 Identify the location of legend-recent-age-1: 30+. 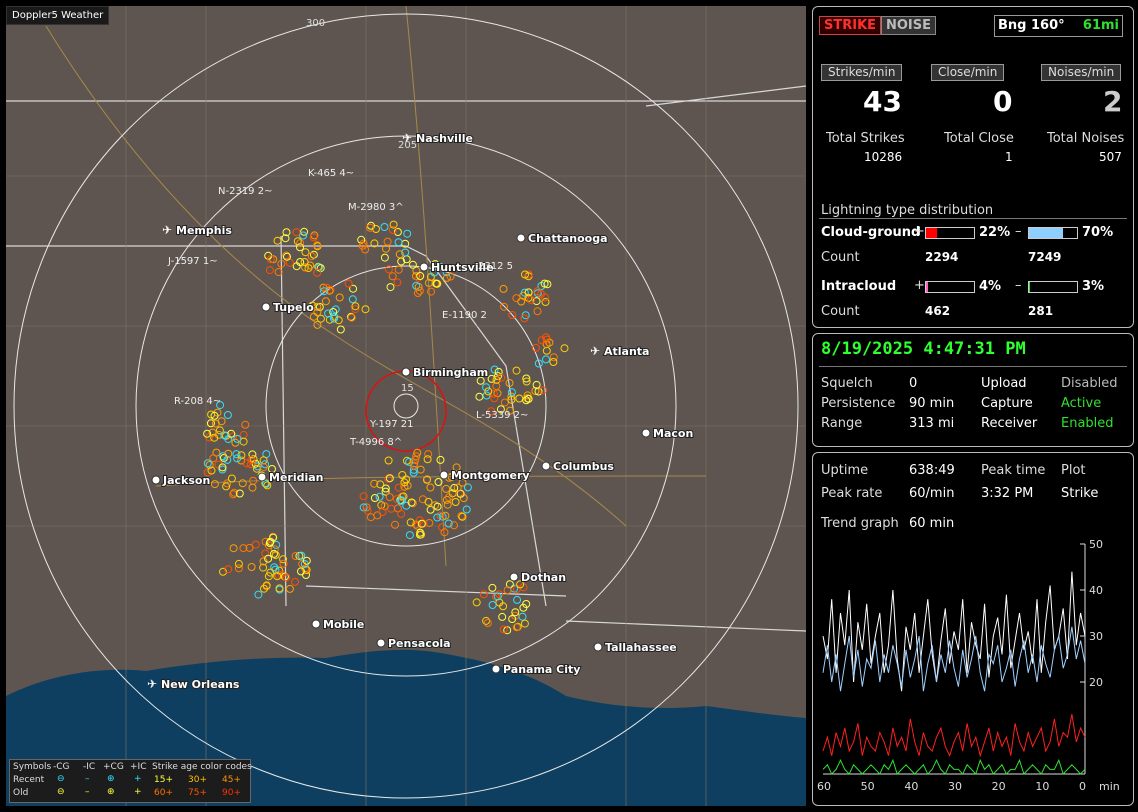
(197, 780).